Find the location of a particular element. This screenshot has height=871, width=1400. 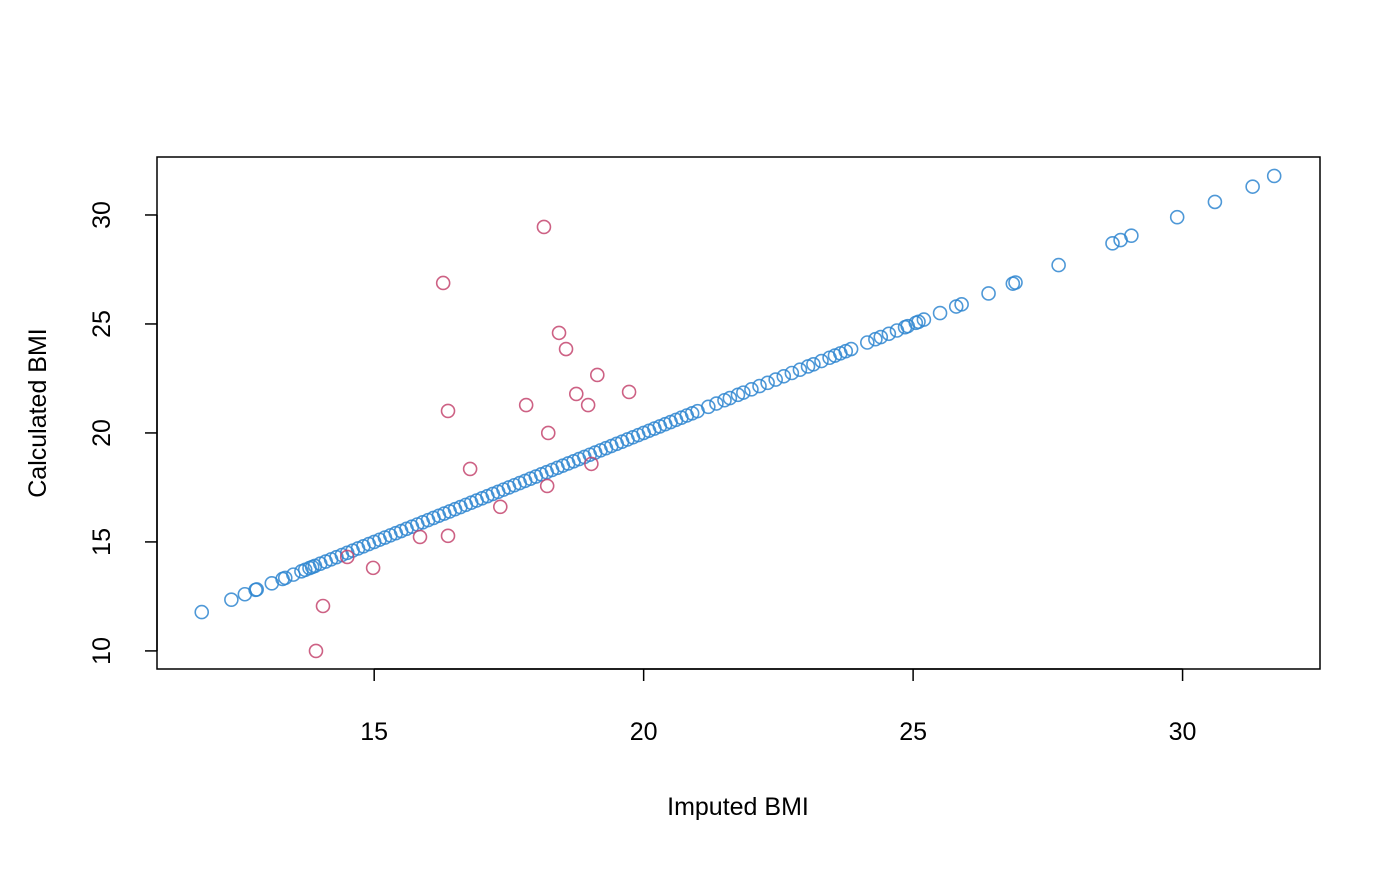

y-tick-label: 10 is located at coordinates (102, 651).